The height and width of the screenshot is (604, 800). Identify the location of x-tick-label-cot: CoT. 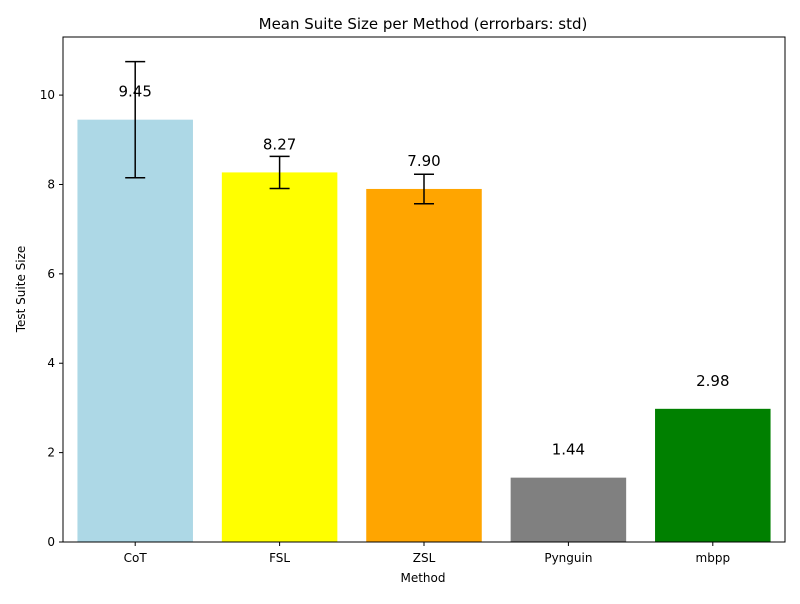
(136, 558).